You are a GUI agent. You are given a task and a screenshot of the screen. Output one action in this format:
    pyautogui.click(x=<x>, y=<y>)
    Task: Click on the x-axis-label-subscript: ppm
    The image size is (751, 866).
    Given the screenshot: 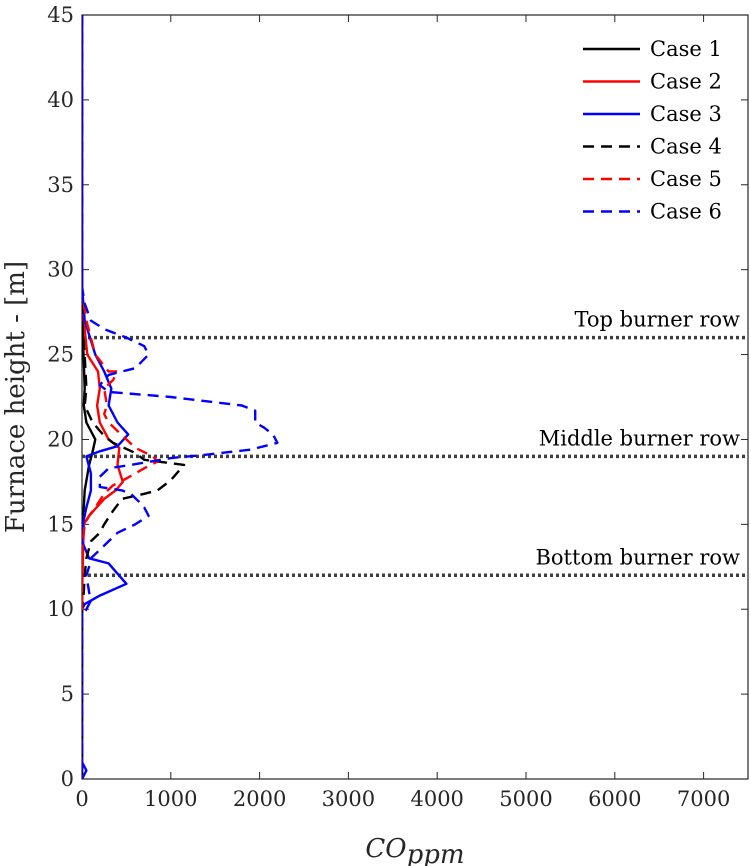 What is the action you would take?
    pyautogui.click(x=436, y=853)
    